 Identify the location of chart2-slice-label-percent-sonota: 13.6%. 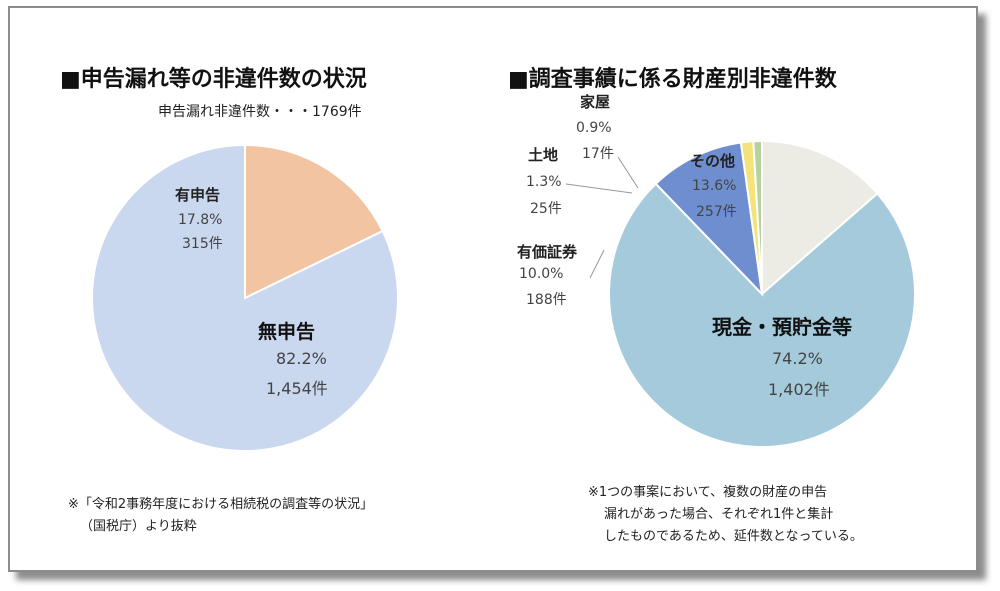
(714, 186).